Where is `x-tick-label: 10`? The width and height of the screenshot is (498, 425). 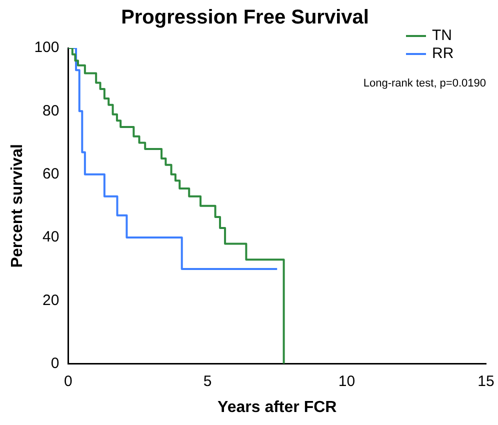 x-tick-label: 10 is located at coordinates (347, 381).